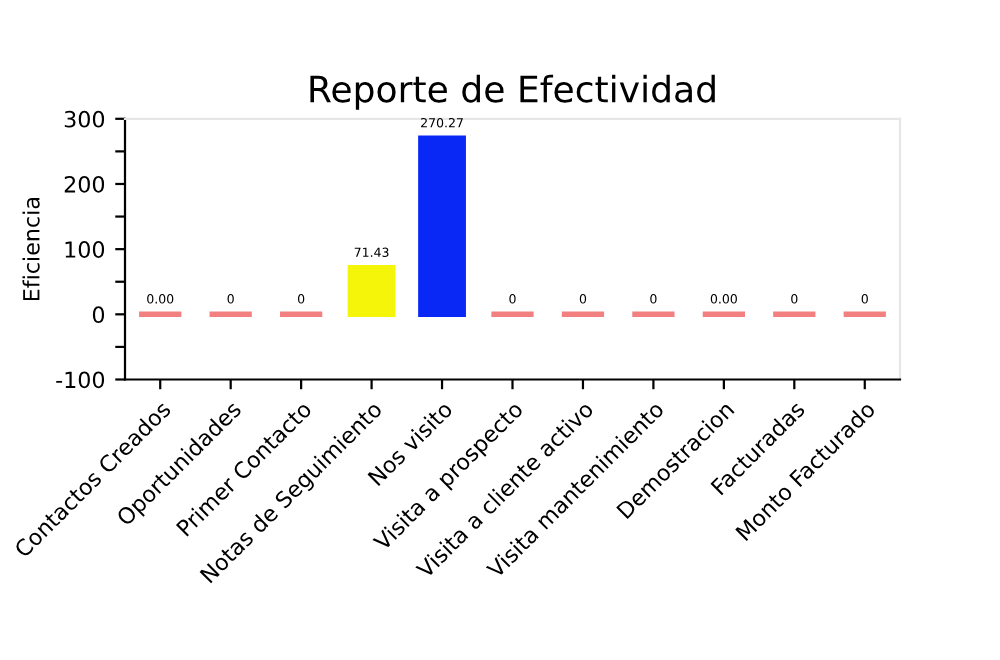 Image resolution: width=1000 pixels, height=660 pixels. Describe the element at coordinates (84, 184) in the screenshot. I see `y-tick-label: 200` at that location.